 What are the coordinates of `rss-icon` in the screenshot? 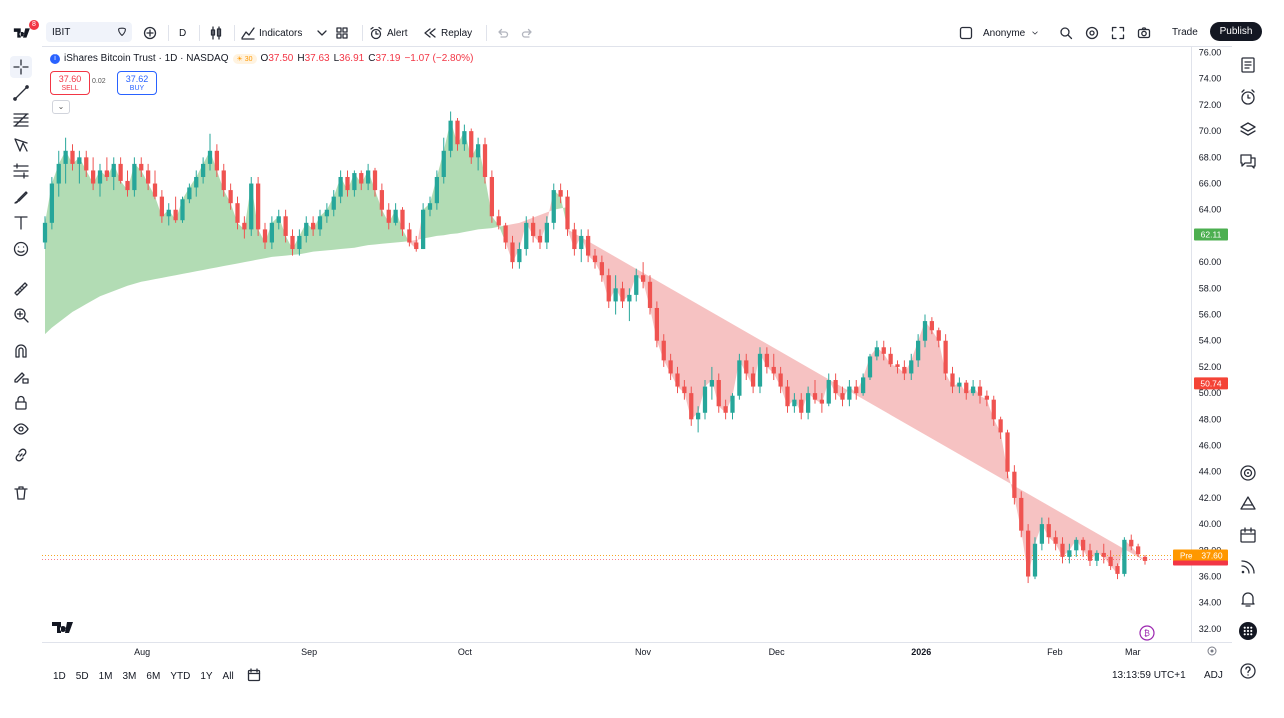 It's located at (1248, 567).